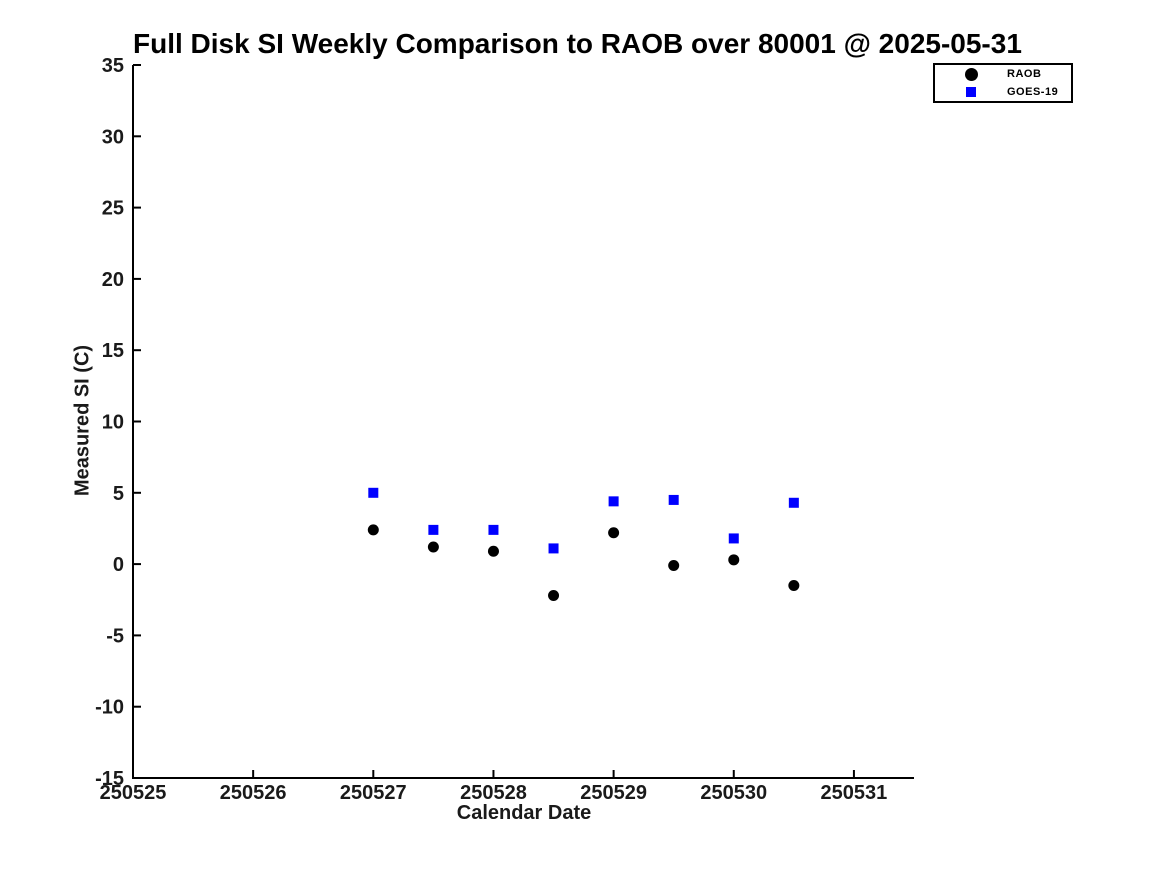 Image resolution: width=1167 pixels, height=875 pixels. What do you see at coordinates (1024, 74) in the screenshot?
I see `legend-label-raob: RAOB` at bounding box center [1024, 74].